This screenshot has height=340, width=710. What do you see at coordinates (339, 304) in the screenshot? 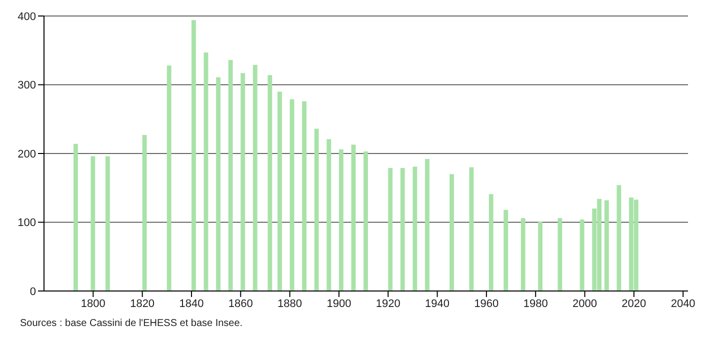
I see `x-tick-label: 1900` at bounding box center [339, 304].